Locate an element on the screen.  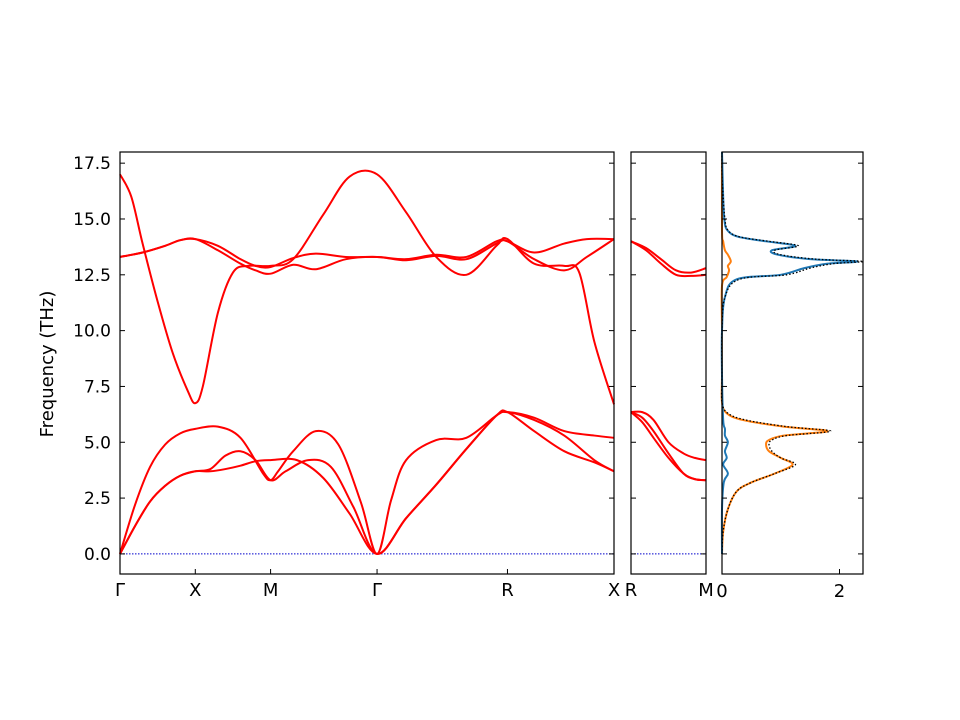
dos-total-series is located at coordinates (792, 352).